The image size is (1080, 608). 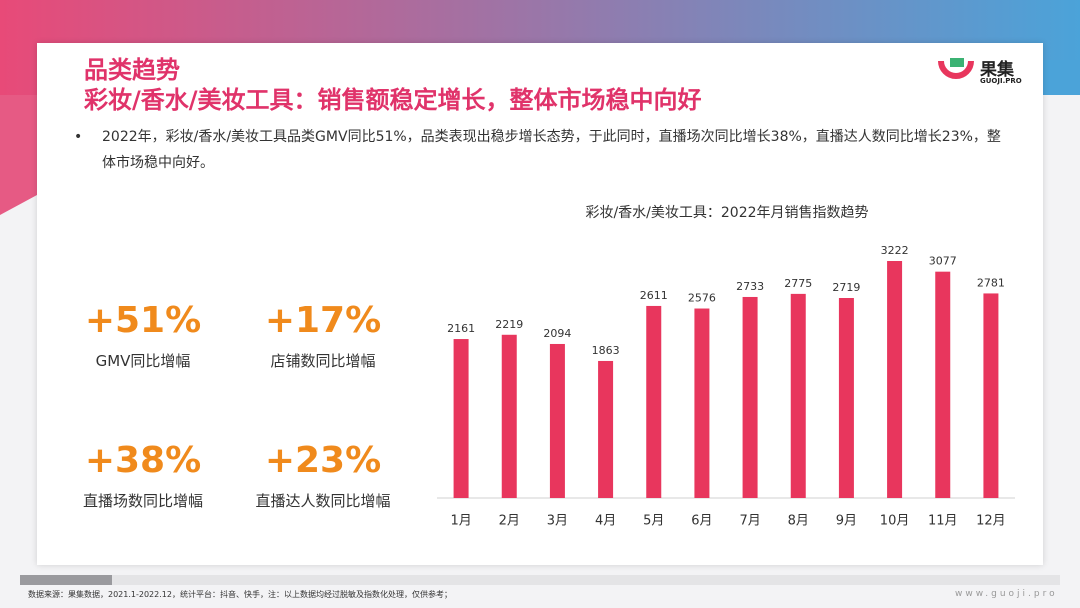 What do you see at coordinates (846, 521) in the screenshot?
I see `x-tick-label: 9月` at bounding box center [846, 521].